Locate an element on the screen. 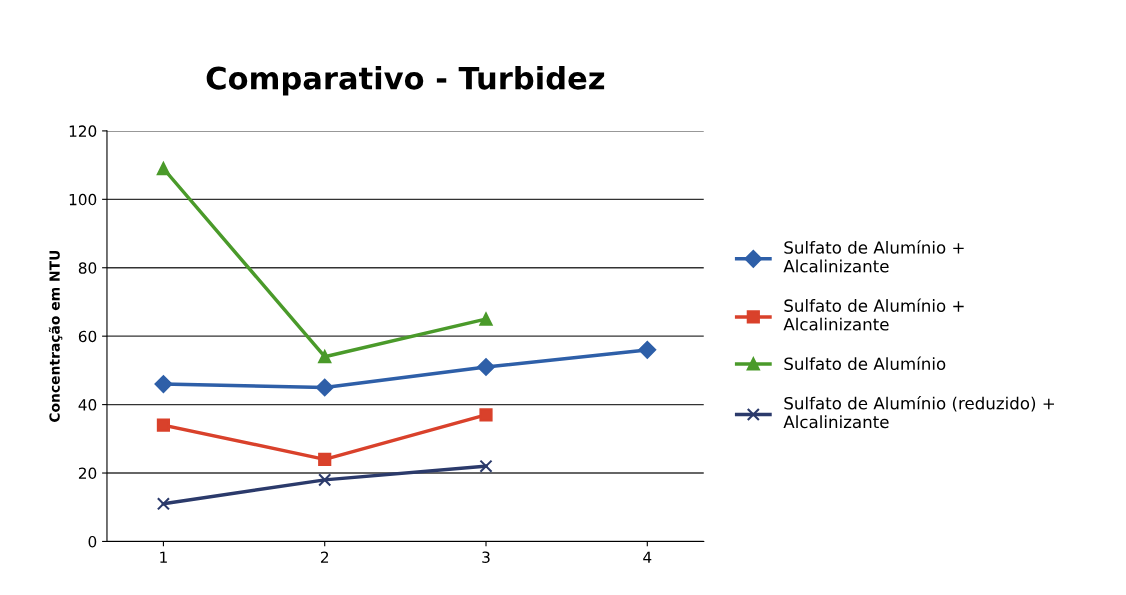 The width and height of the screenshot is (1126, 595). legend-label: Sulfato de Alumínio (reduzido) + Alcalinizante is located at coordinates (919, 412).